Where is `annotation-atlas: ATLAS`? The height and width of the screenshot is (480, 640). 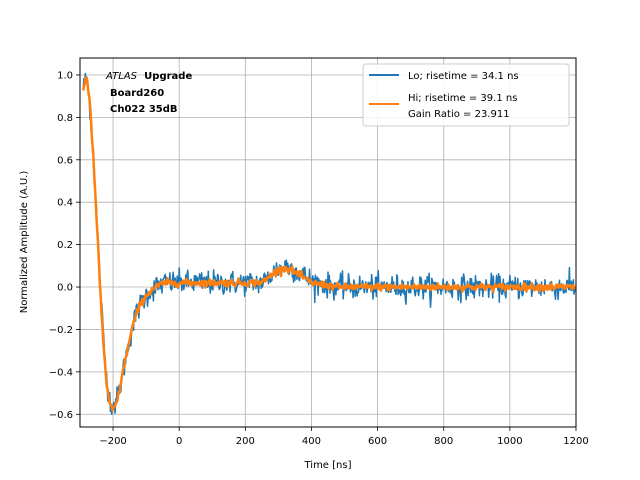
annotation-atlas: ATLAS is located at coordinates (121, 76).